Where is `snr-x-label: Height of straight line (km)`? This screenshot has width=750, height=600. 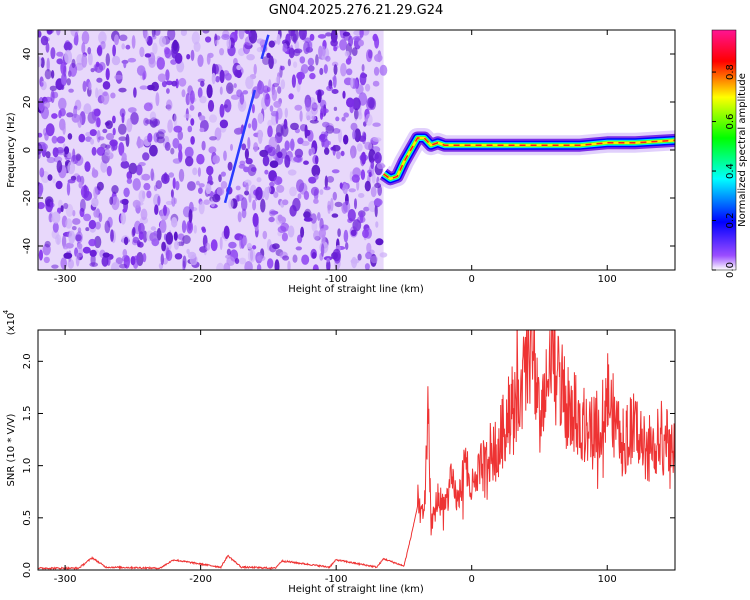 snr-x-label: Height of straight line (km) is located at coordinates (356, 589).